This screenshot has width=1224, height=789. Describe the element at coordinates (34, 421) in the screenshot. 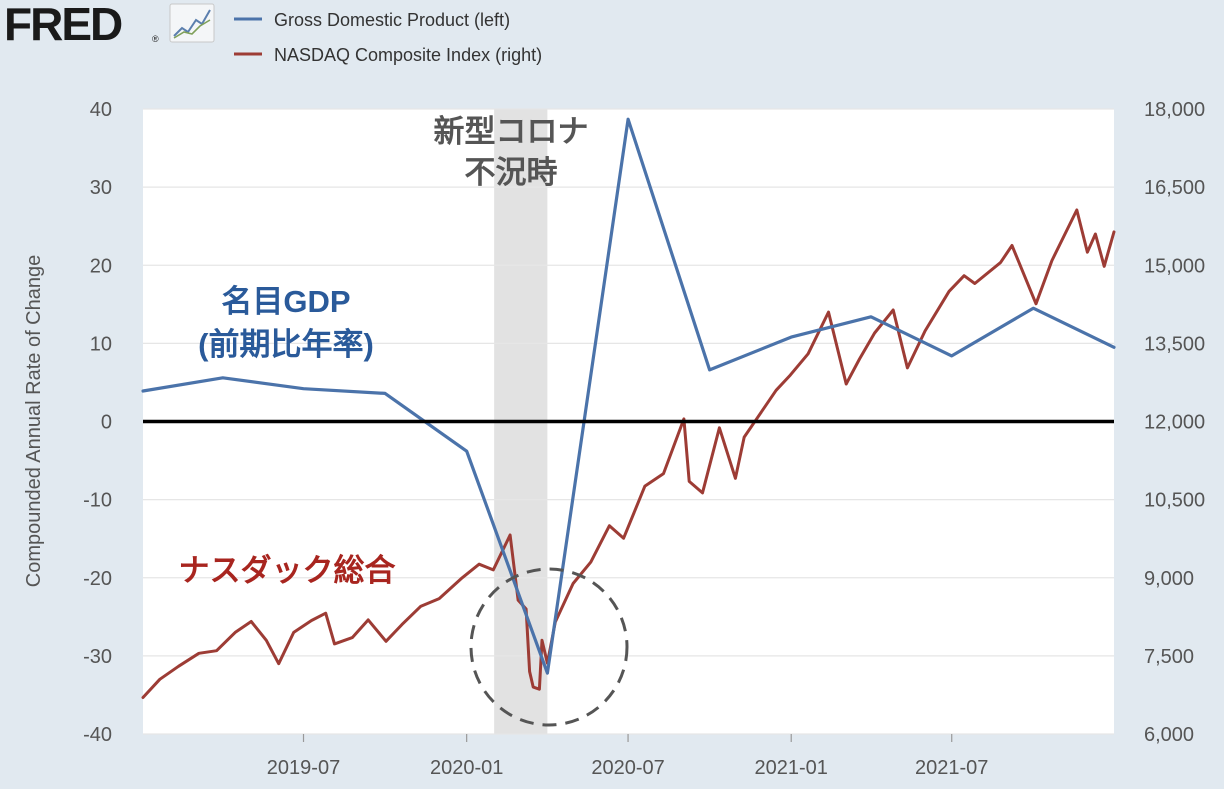

I see `y-axis-left-title: Compounded Annual Rate of Change` at that location.